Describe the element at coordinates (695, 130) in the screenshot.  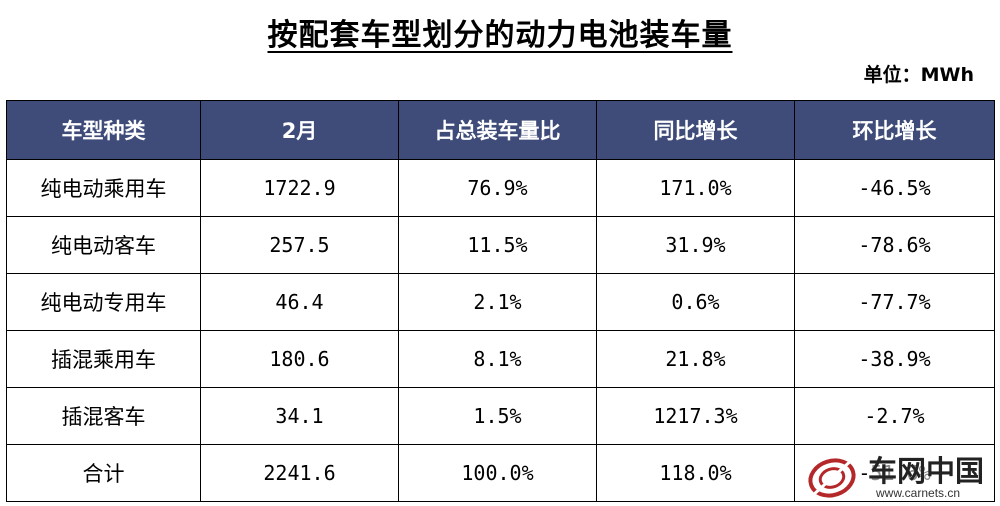
I see `header-yoy: 同比增长` at that location.